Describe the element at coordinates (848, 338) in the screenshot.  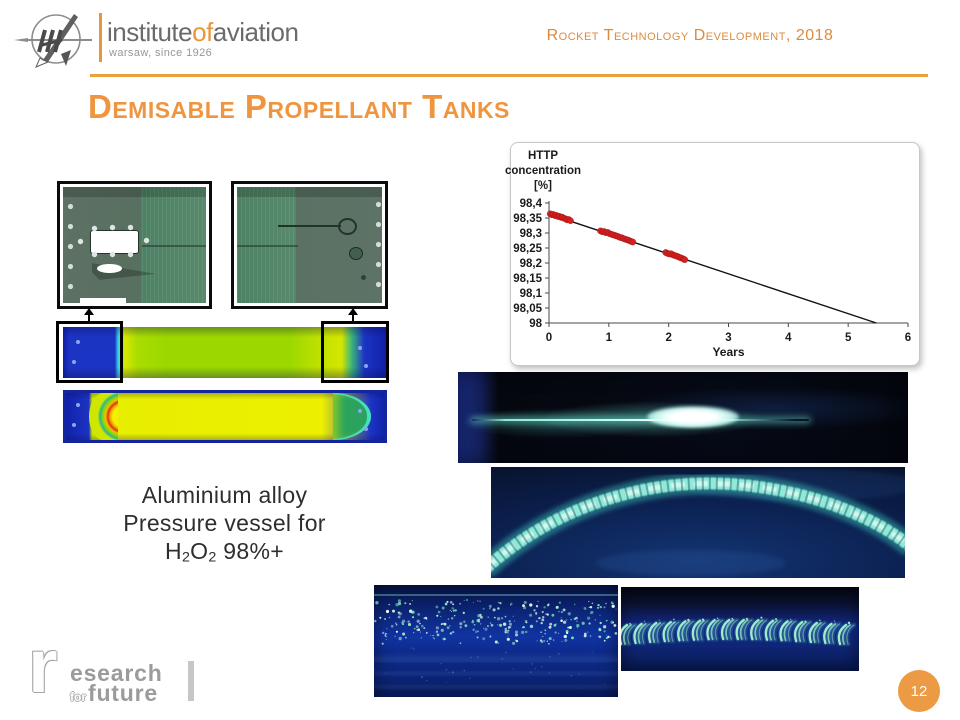
I see `svg-text: 5` at that location.